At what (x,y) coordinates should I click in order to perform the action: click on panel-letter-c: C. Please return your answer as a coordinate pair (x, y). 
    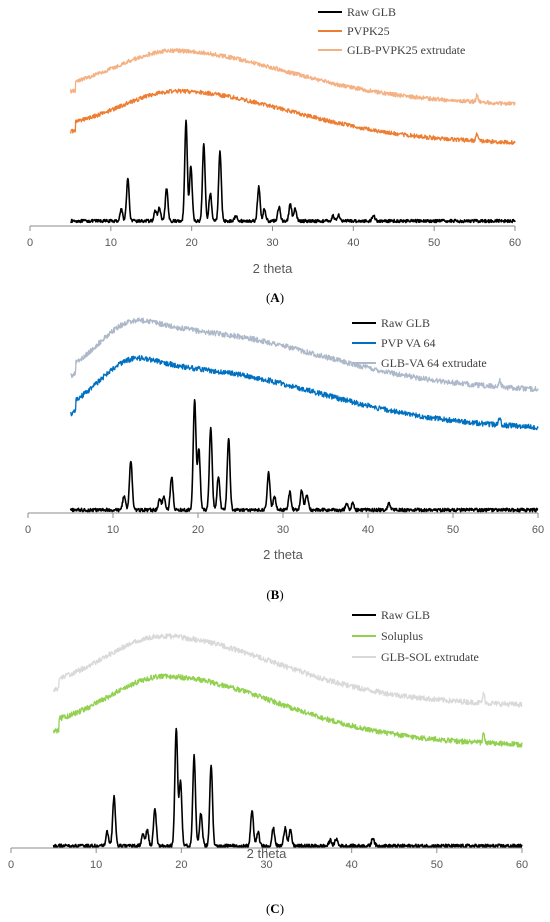
    Looking at the image, I should click on (275, 908).